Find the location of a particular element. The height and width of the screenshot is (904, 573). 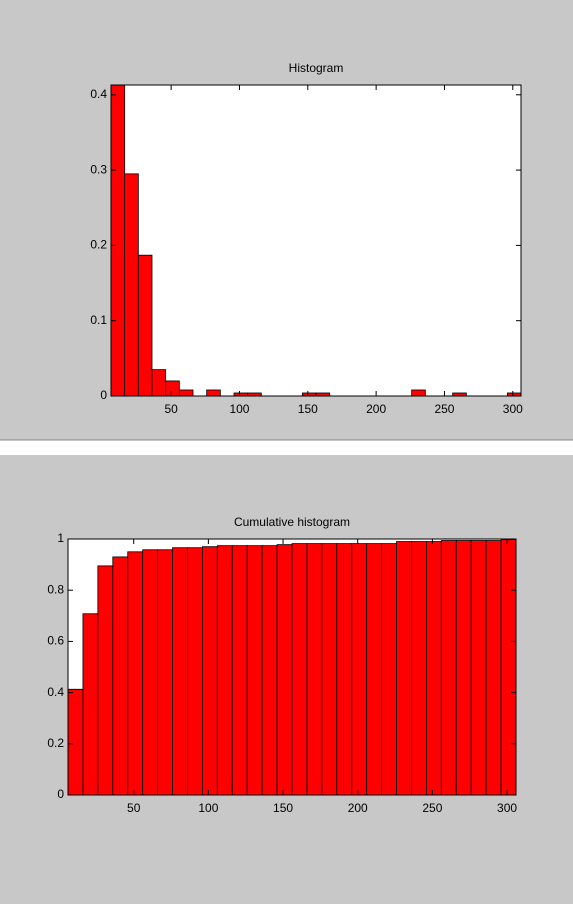

y-tick-label: 0.3 is located at coordinates (98, 169).